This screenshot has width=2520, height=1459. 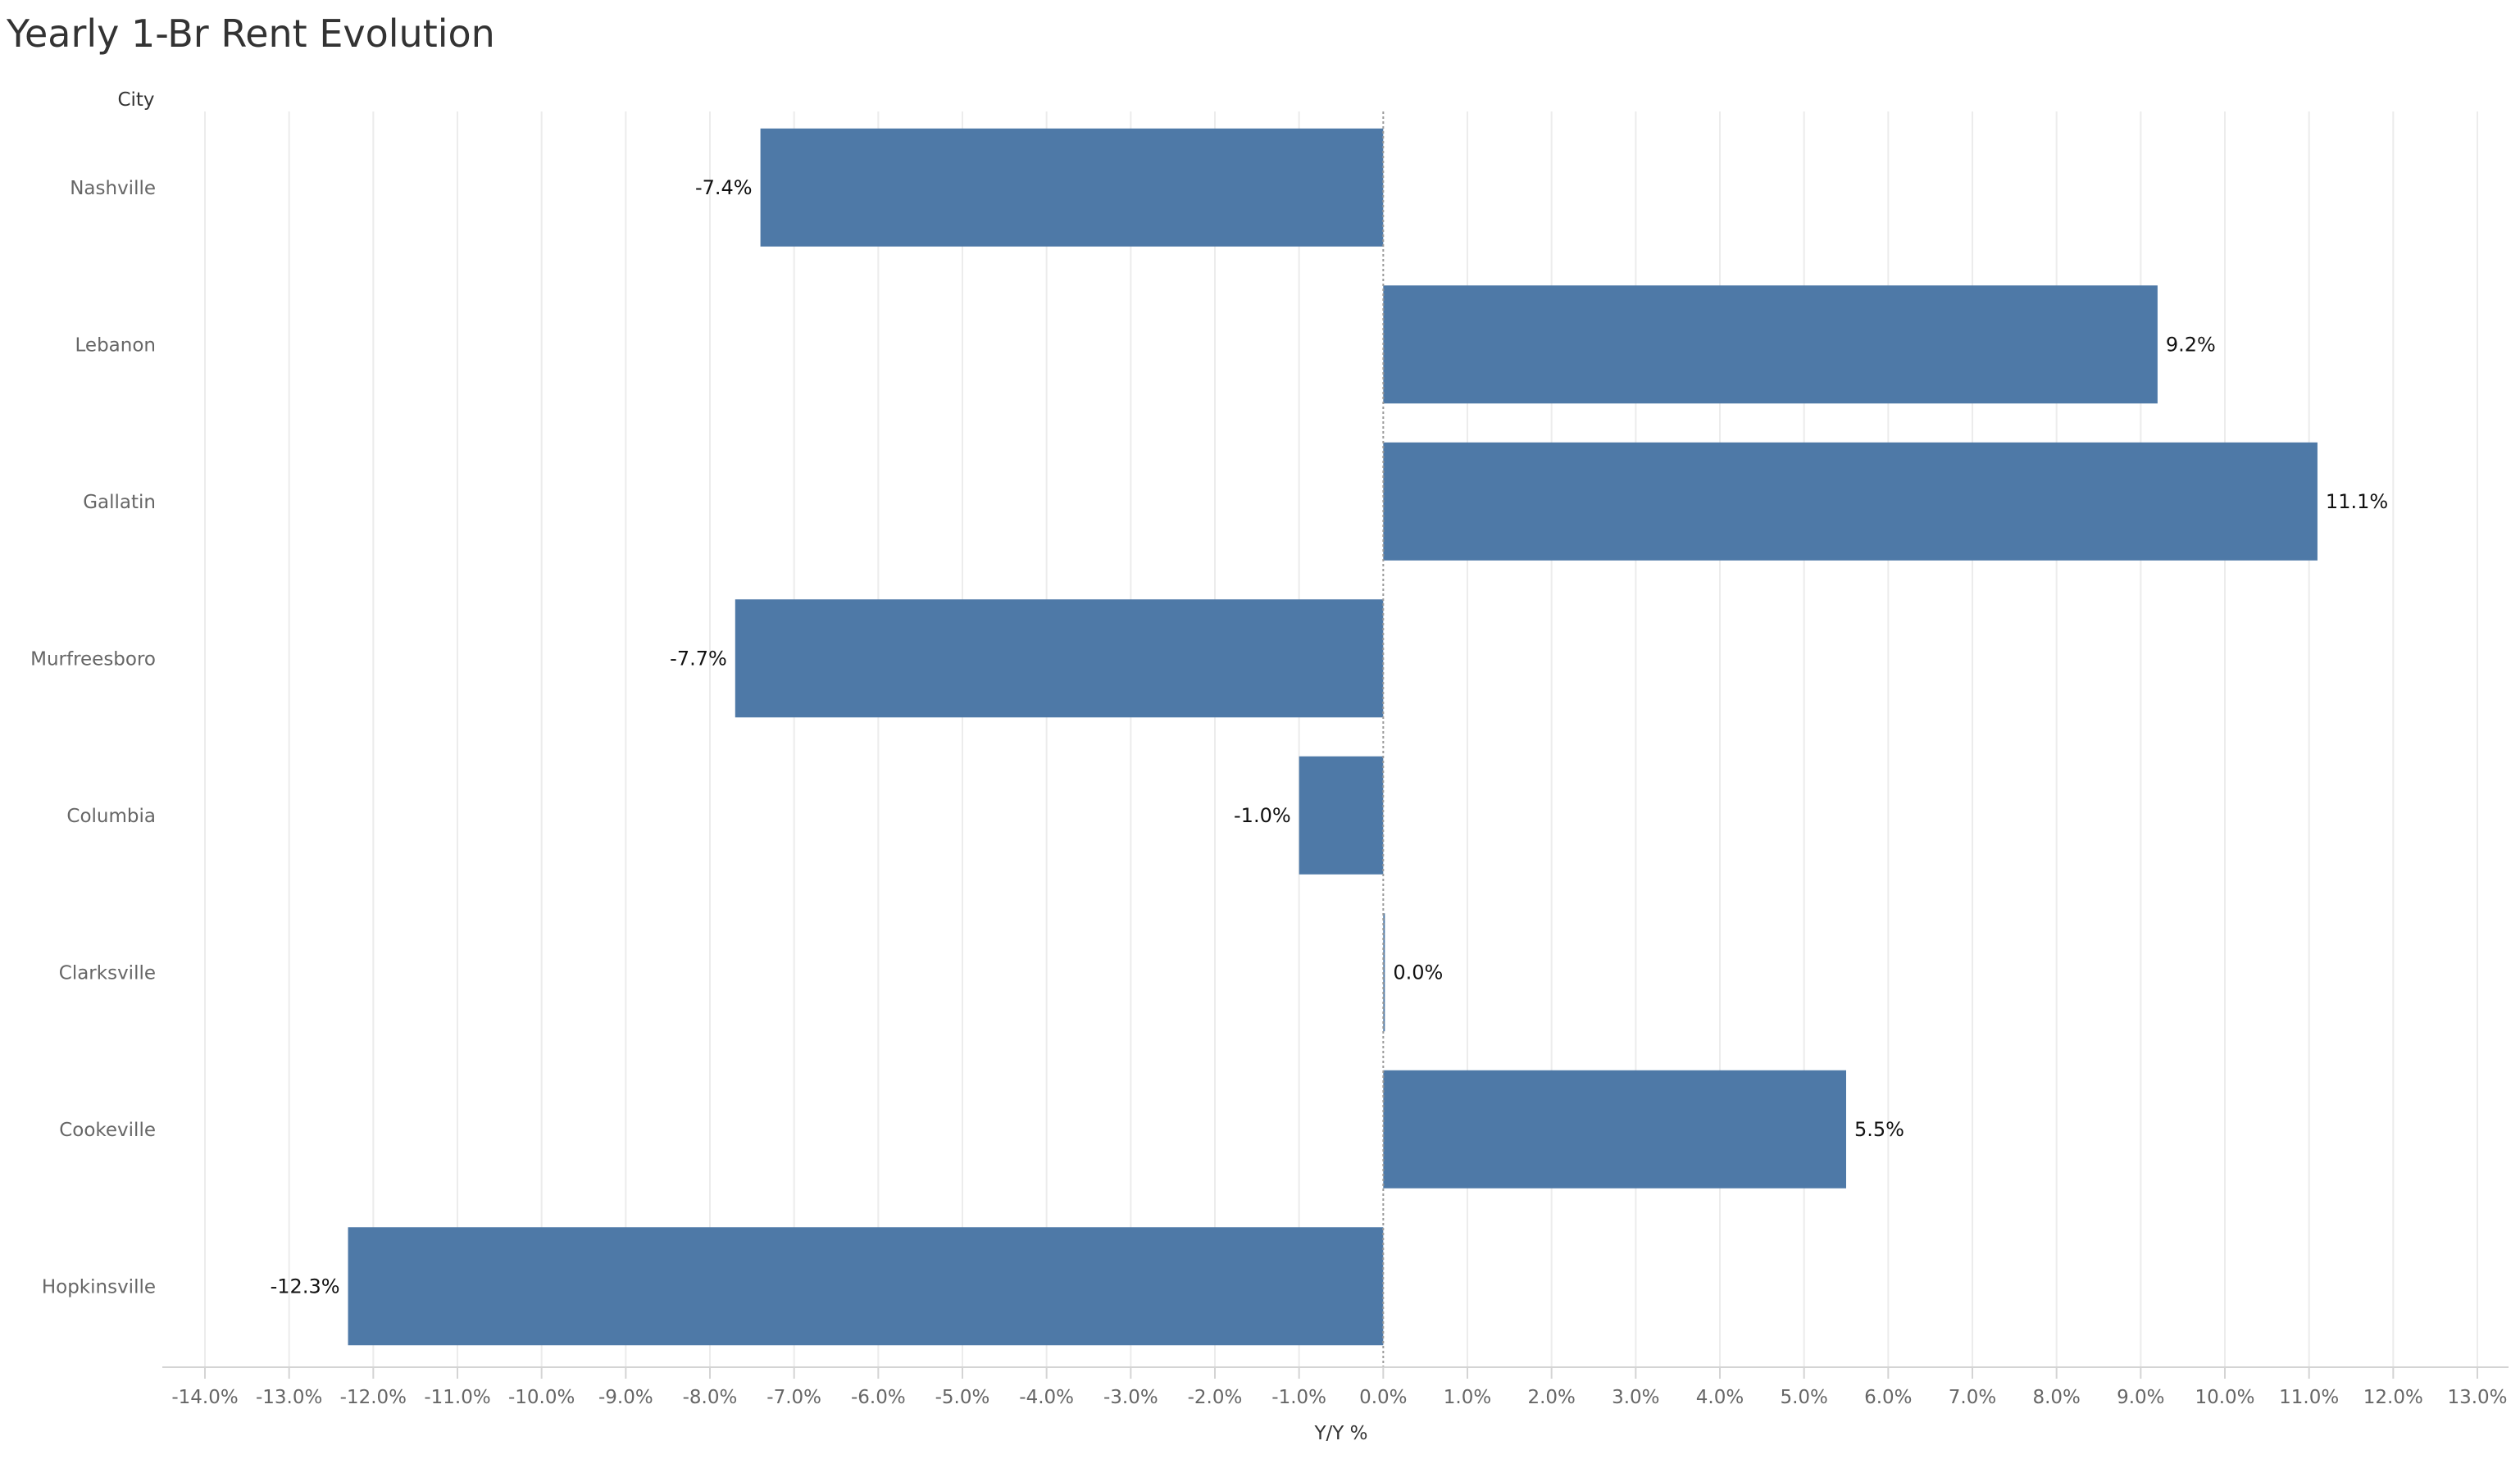 What do you see at coordinates (1851, 502) in the screenshot?
I see `bar-gallatin` at bounding box center [1851, 502].